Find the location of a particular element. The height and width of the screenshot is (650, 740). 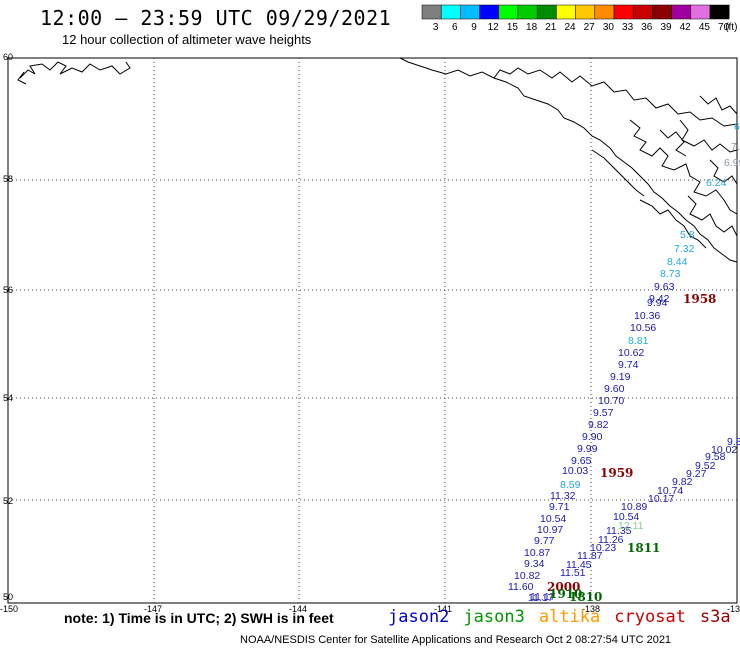

satellite-legend: jason2 jason3 altika cryosat s3a is located at coordinates (559, 617).